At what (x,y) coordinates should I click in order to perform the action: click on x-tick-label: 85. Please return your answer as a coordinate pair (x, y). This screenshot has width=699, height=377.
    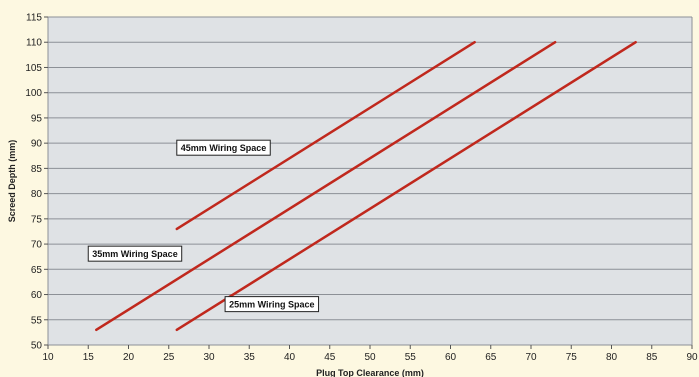
    Looking at the image, I should click on (652, 357).